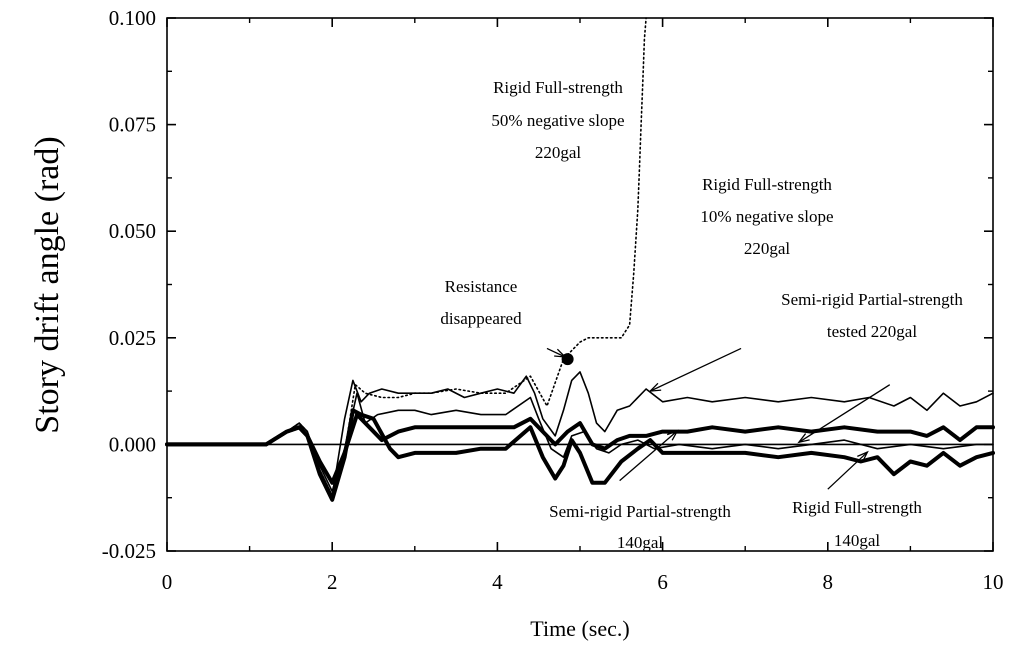 This screenshot has height=650, width=1012. I want to click on y-tick-label: 0.100, so click(132, 18).